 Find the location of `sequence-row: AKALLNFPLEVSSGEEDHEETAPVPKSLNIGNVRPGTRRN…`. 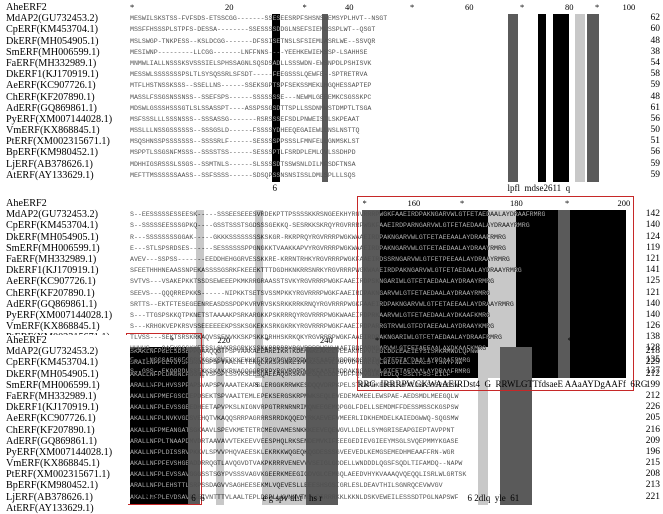

sequence-row: AKALLNFPLEVSSGEEDHEETAPVPKSLNIGNVRPGTRRN… is located at coordinates (294, 408).